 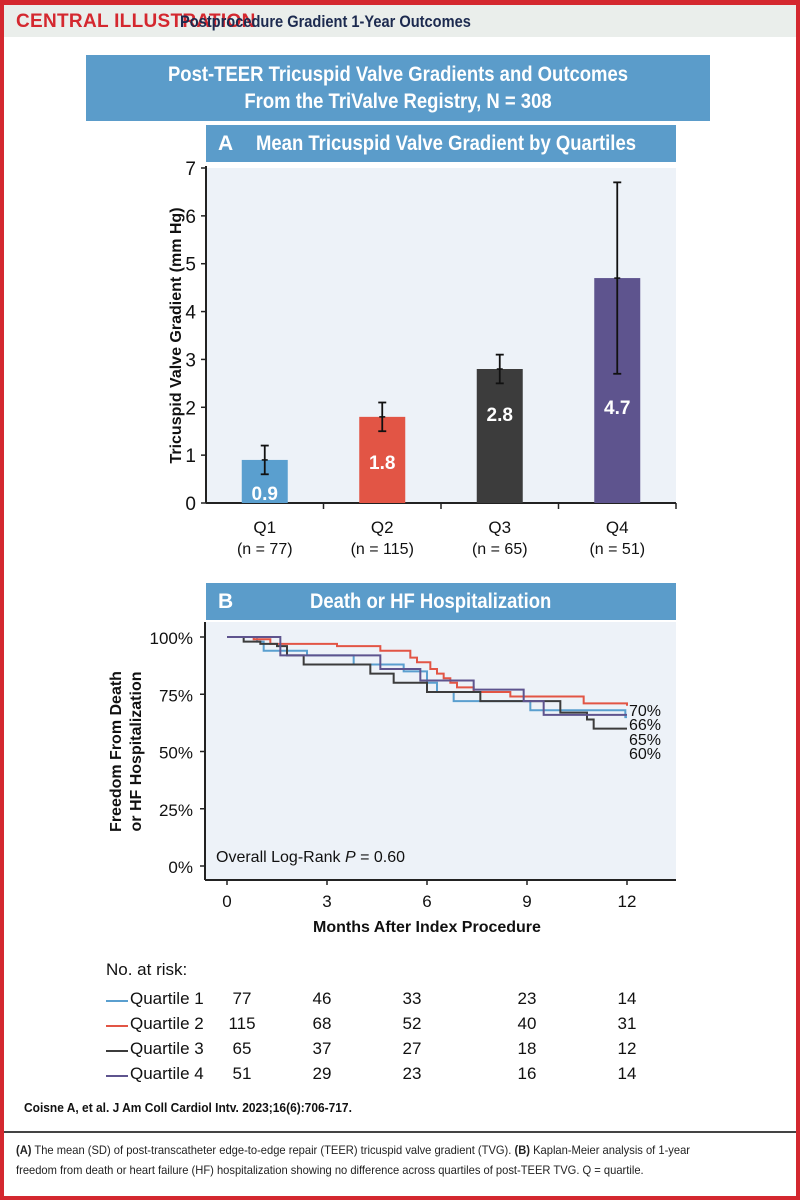 I want to click on risk-cell: 51, so click(x=242, y=1073).